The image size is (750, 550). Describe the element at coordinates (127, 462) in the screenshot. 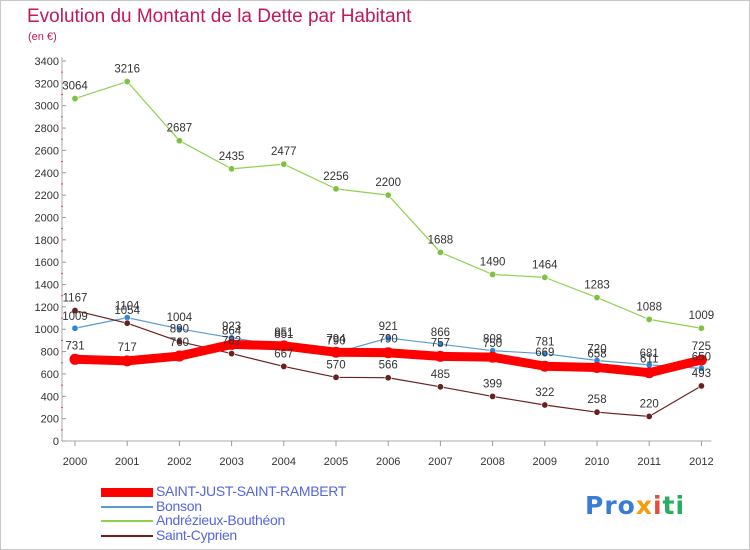

I see `x-tick-label: 2001` at that location.